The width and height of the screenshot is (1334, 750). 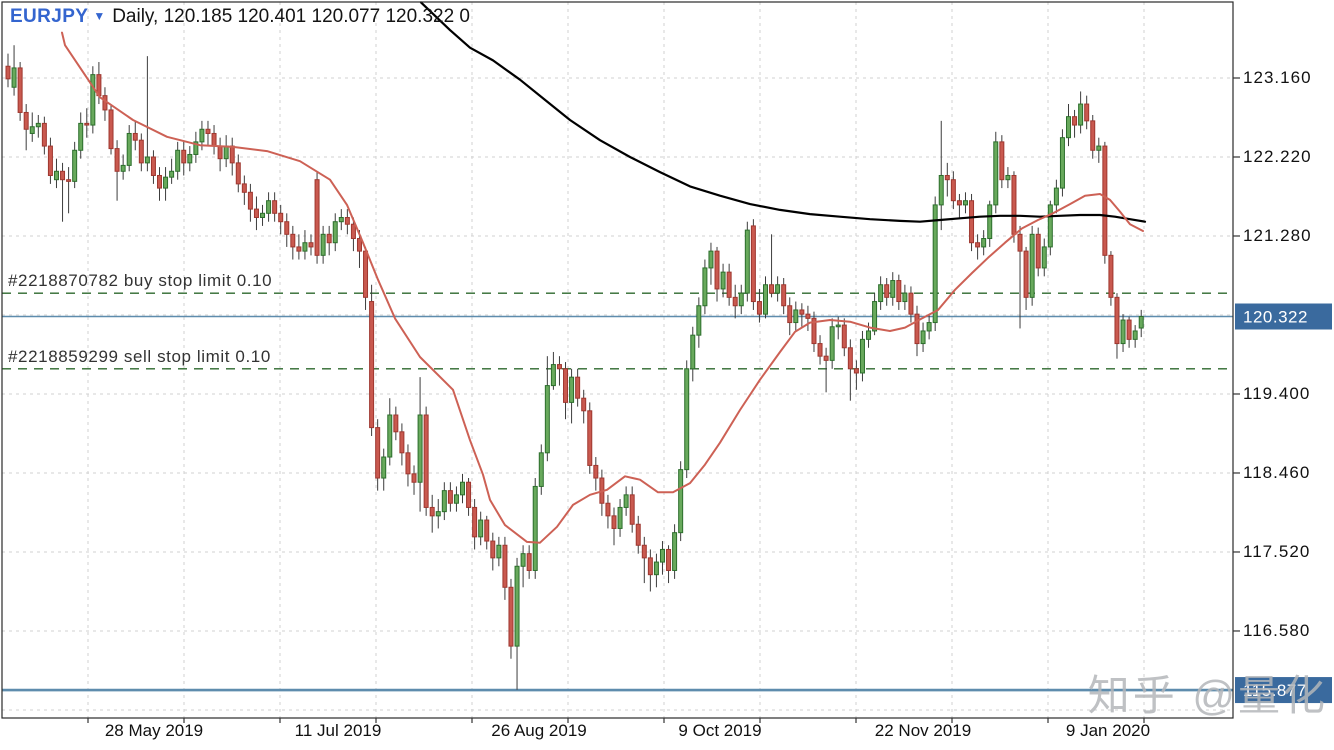 What do you see at coordinates (49, 16) in the screenshot?
I see `symbol-selector: EURJPY` at bounding box center [49, 16].